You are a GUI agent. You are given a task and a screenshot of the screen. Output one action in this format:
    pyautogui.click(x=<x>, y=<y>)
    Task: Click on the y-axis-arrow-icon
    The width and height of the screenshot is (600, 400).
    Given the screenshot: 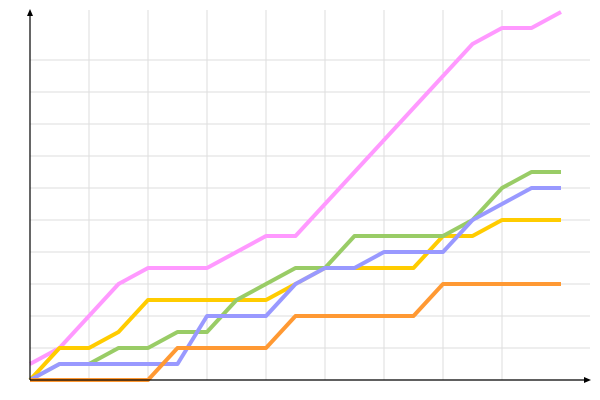 What is the action you would take?
    pyautogui.click(x=30, y=12)
    